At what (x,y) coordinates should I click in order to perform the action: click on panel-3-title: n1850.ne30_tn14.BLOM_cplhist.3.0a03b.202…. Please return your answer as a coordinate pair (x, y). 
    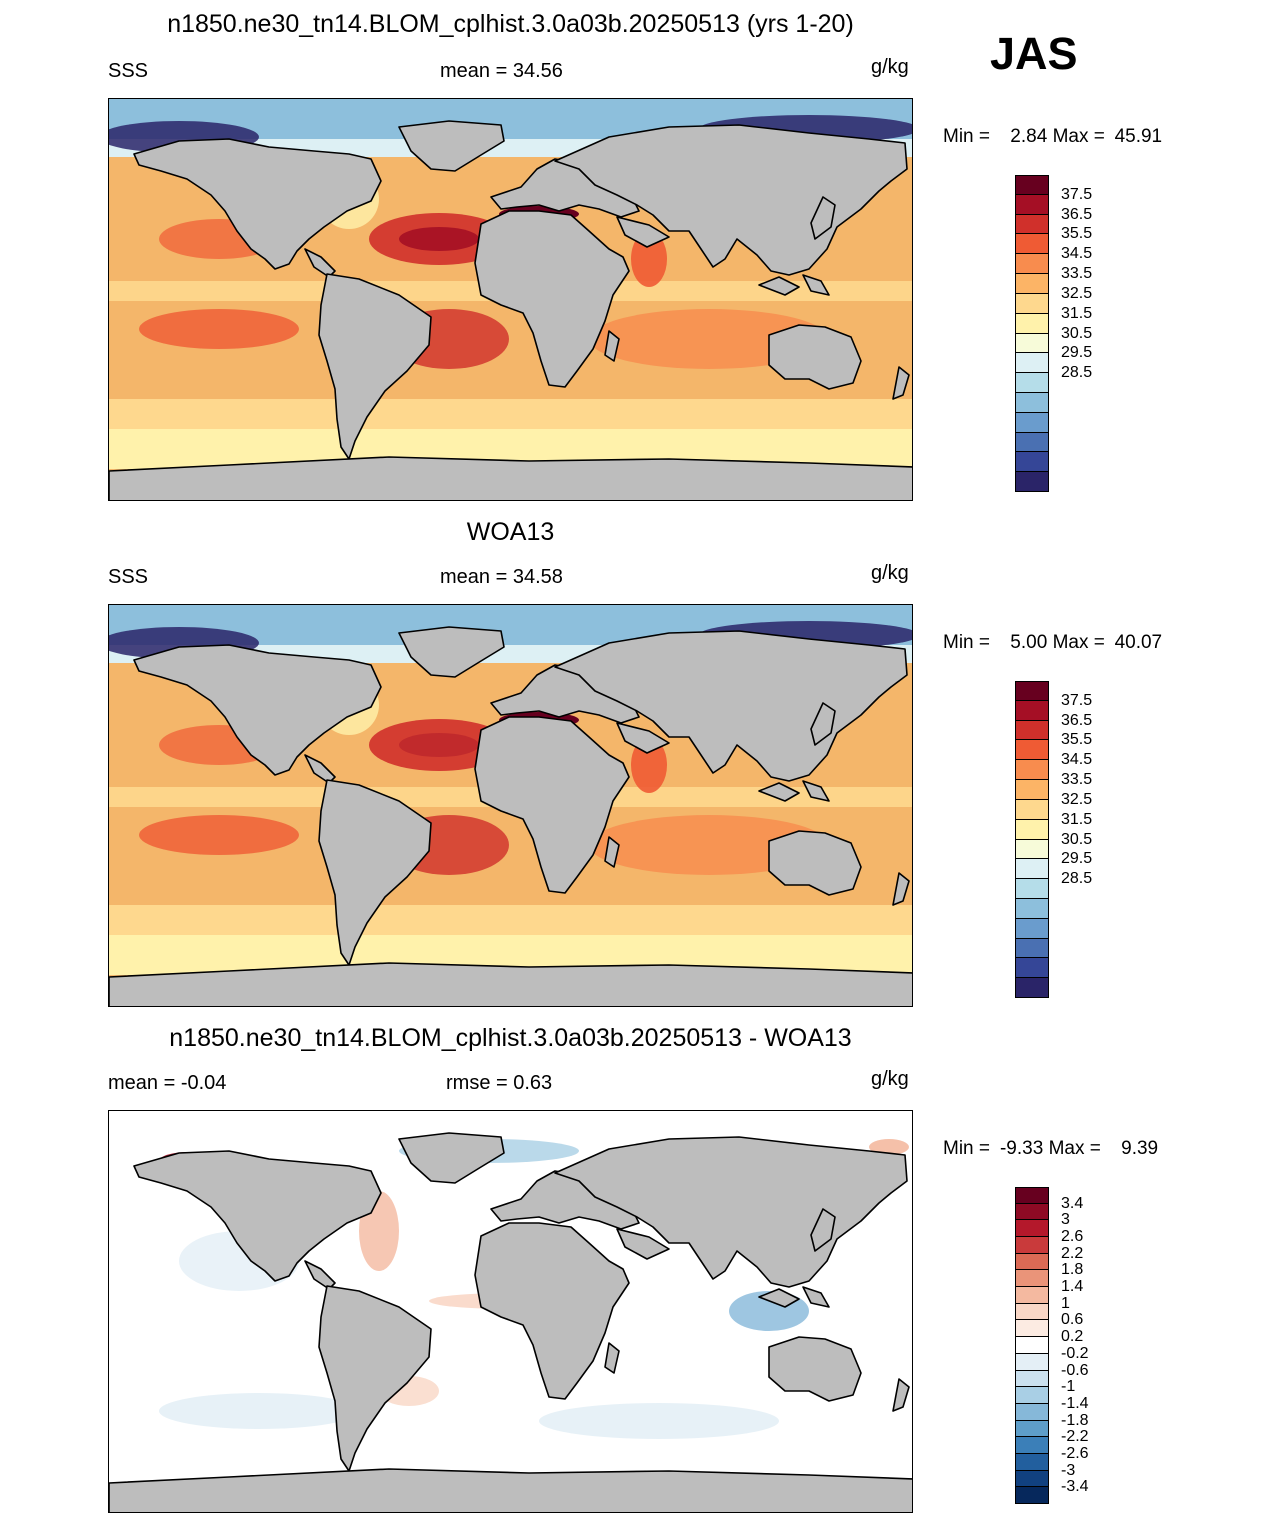
    Looking at the image, I should click on (510, 1038).